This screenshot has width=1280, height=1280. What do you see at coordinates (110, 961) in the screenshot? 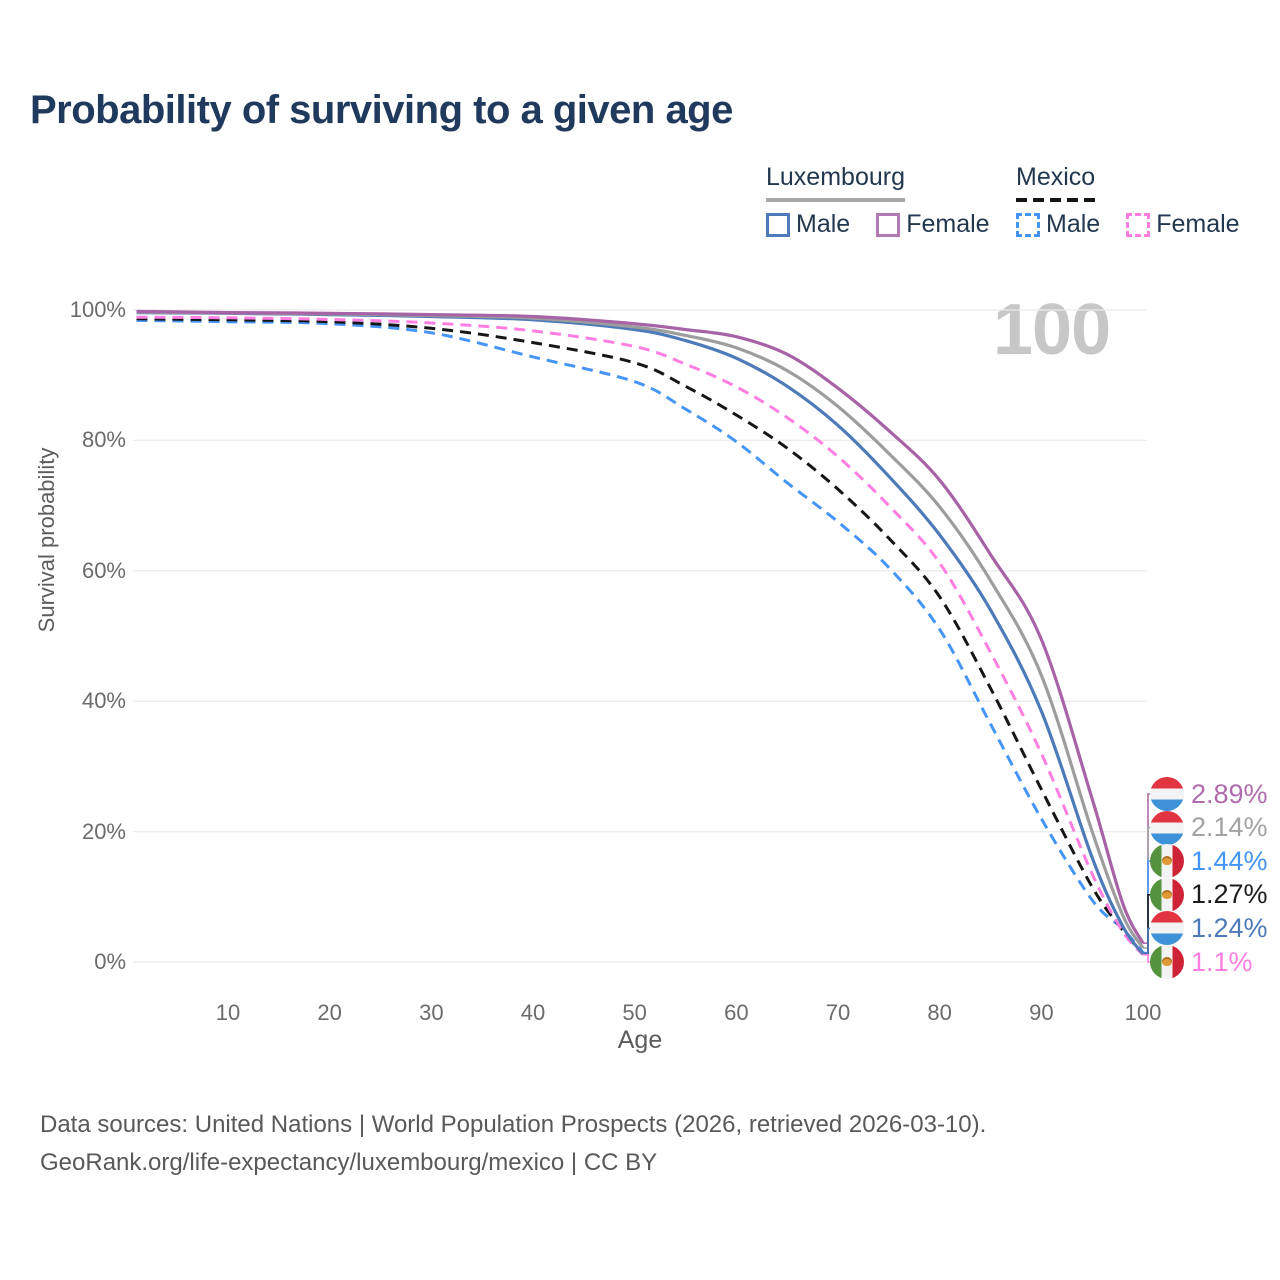
I see `y-tick-label: 0%` at bounding box center [110, 961].